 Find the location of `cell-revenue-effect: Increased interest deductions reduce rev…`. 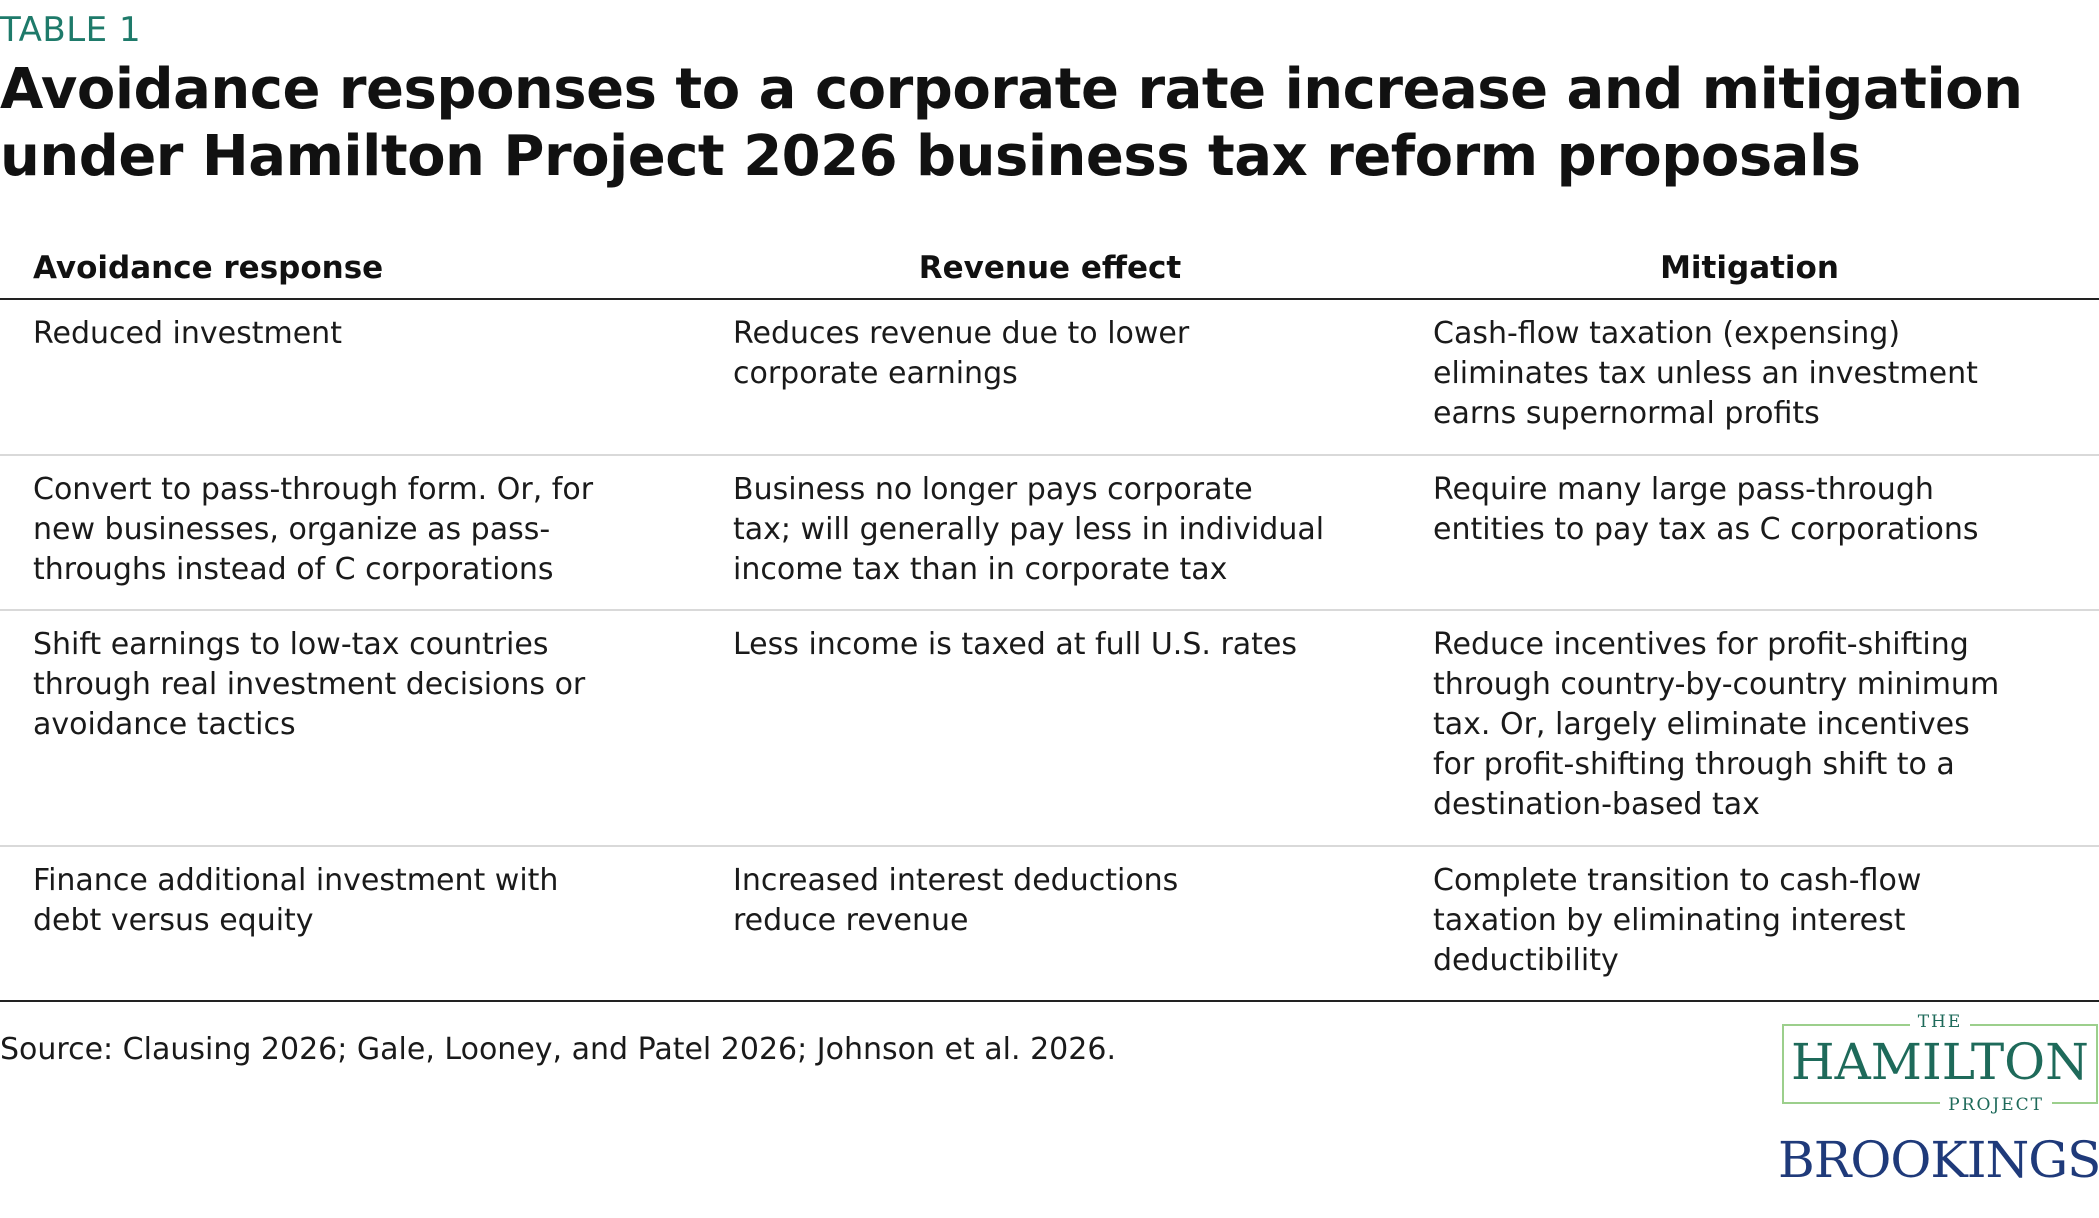

cell-revenue-effect: Increased interest deductions reduce rev… is located at coordinates (956, 900).